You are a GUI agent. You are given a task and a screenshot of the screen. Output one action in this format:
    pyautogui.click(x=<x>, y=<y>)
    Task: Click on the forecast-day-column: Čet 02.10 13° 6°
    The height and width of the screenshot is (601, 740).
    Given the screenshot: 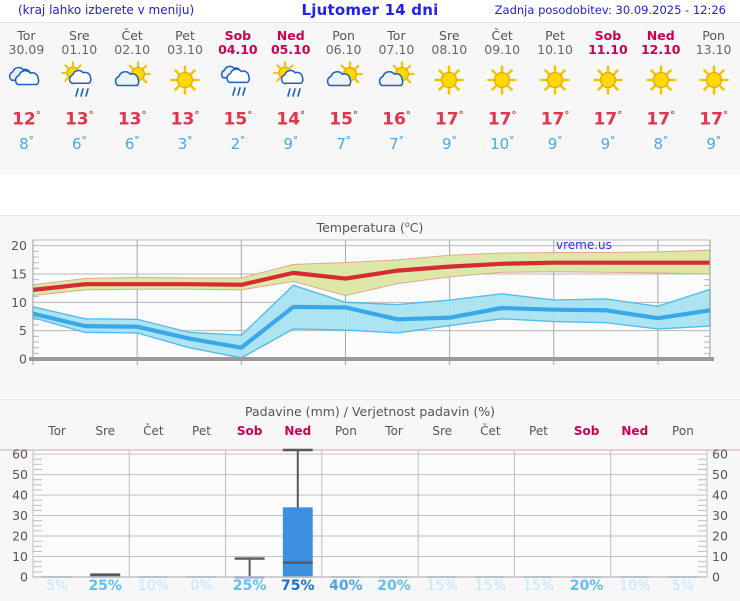 What is the action you would take?
    pyautogui.click(x=132, y=99)
    